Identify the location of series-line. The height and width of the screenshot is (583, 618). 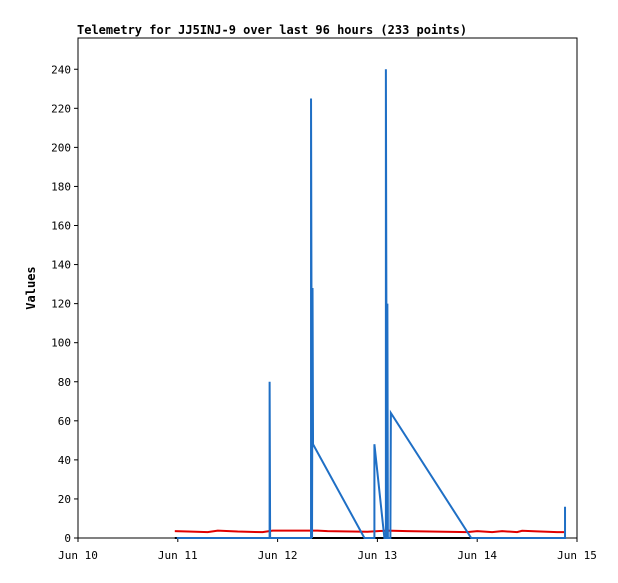
(369, 531).